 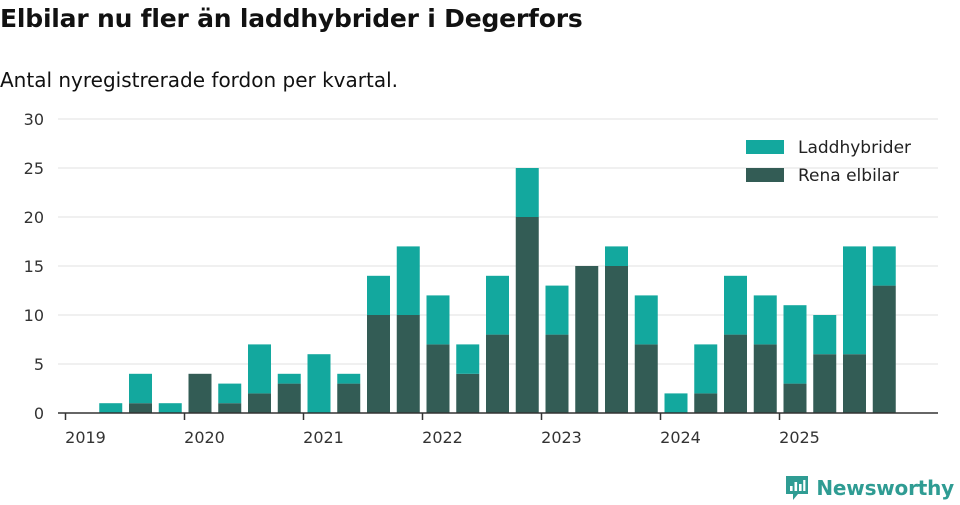 What do you see at coordinates (39, 413) in the screenshot?
I see `y-tick-label: 0` at bounding box center [39, 413].